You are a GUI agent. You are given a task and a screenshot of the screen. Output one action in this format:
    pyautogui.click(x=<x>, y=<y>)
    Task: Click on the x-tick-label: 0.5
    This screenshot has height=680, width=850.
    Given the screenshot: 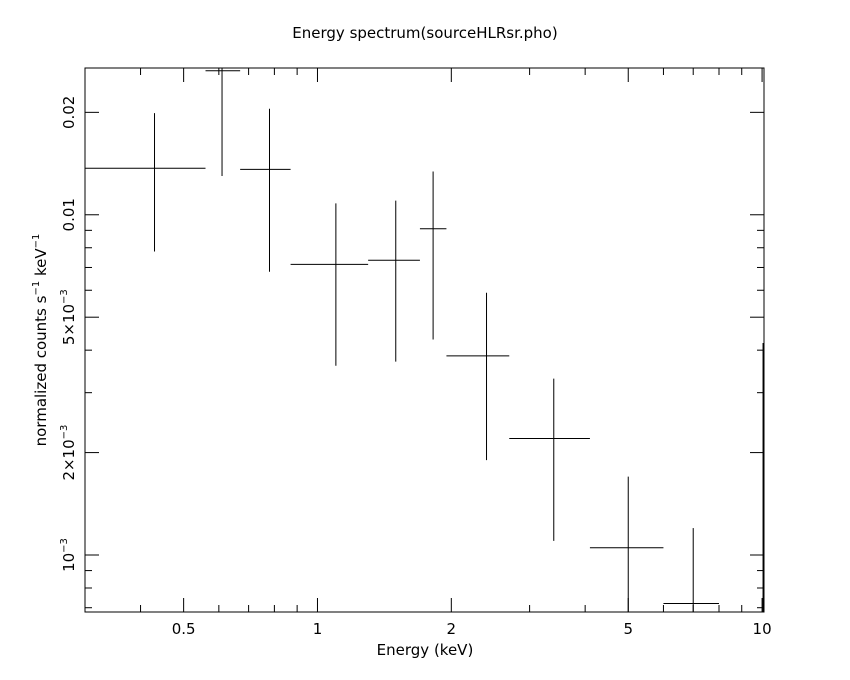 What is the action you would take?
    pyautogui.click(x=184, y=629)
    